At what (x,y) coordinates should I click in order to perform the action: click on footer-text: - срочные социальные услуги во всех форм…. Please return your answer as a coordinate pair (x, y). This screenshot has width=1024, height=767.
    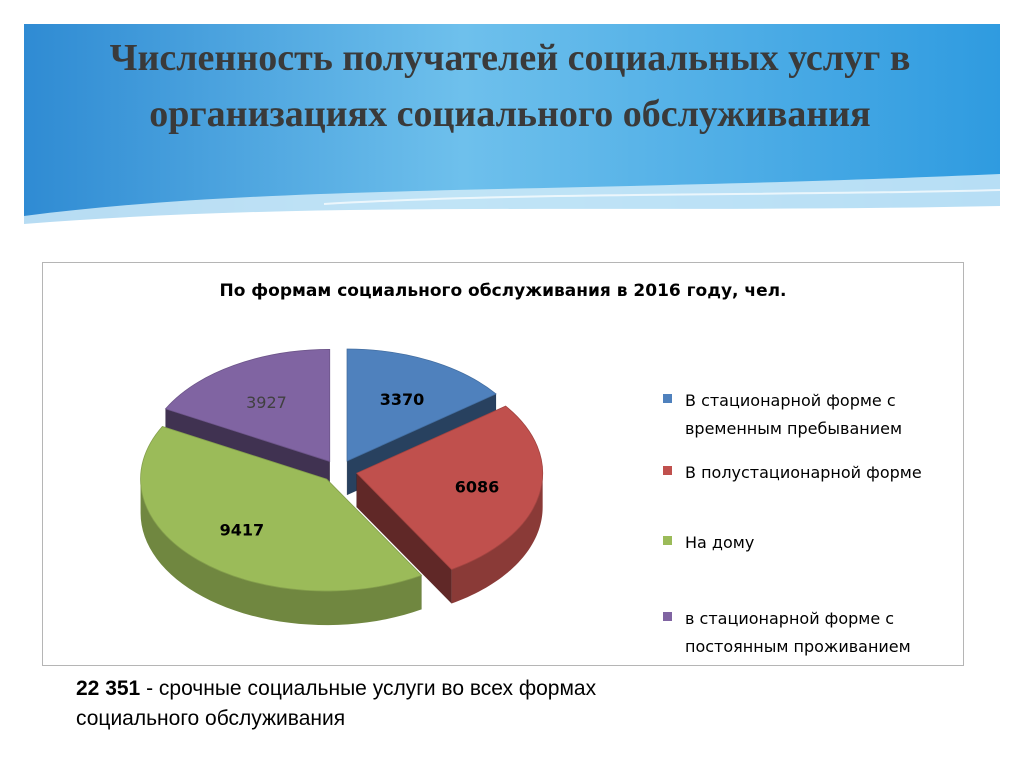
    Looking at the image, I should click on (336, 703).